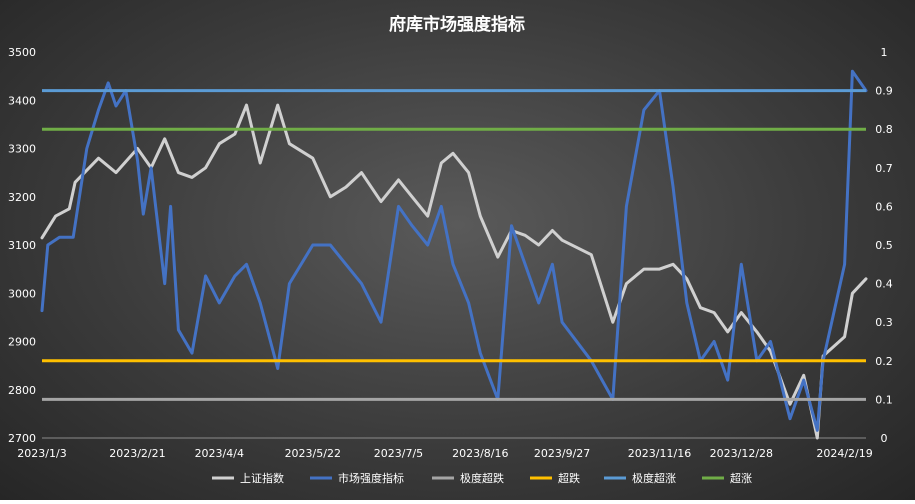 The width and height of the screenshot is (915, 504). Describe the element at coordinates (22, 438) in the screenshot. I see `y-left-tick-label: 2700` at that location.